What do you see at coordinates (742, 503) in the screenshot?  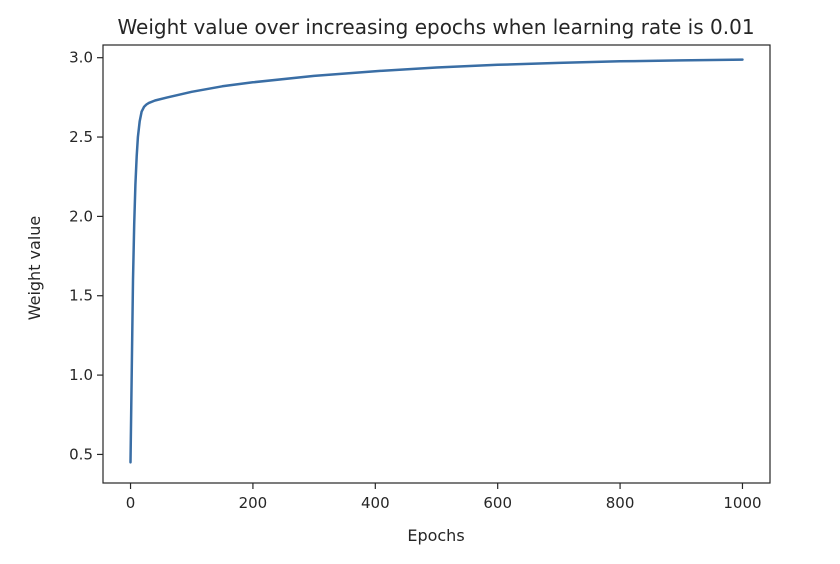 I see `x-tick-label: 1000` at bounding box center [742, 503].